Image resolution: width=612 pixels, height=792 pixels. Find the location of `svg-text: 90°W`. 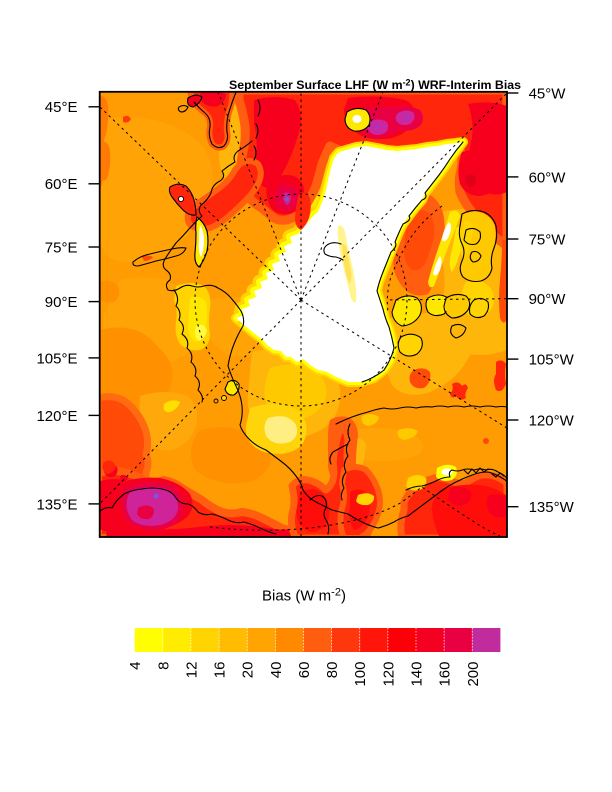

svg-text: 90°W is located at coordinates (548, 299).